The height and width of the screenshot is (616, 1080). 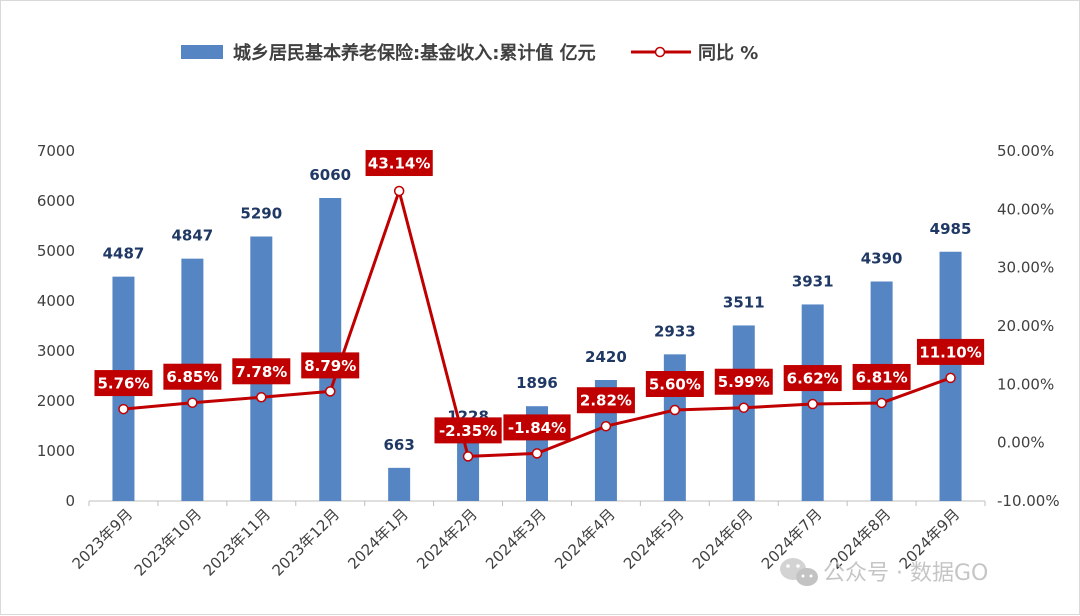 I want to click on bar-value-label: 2933, so click(x=675, y=331).